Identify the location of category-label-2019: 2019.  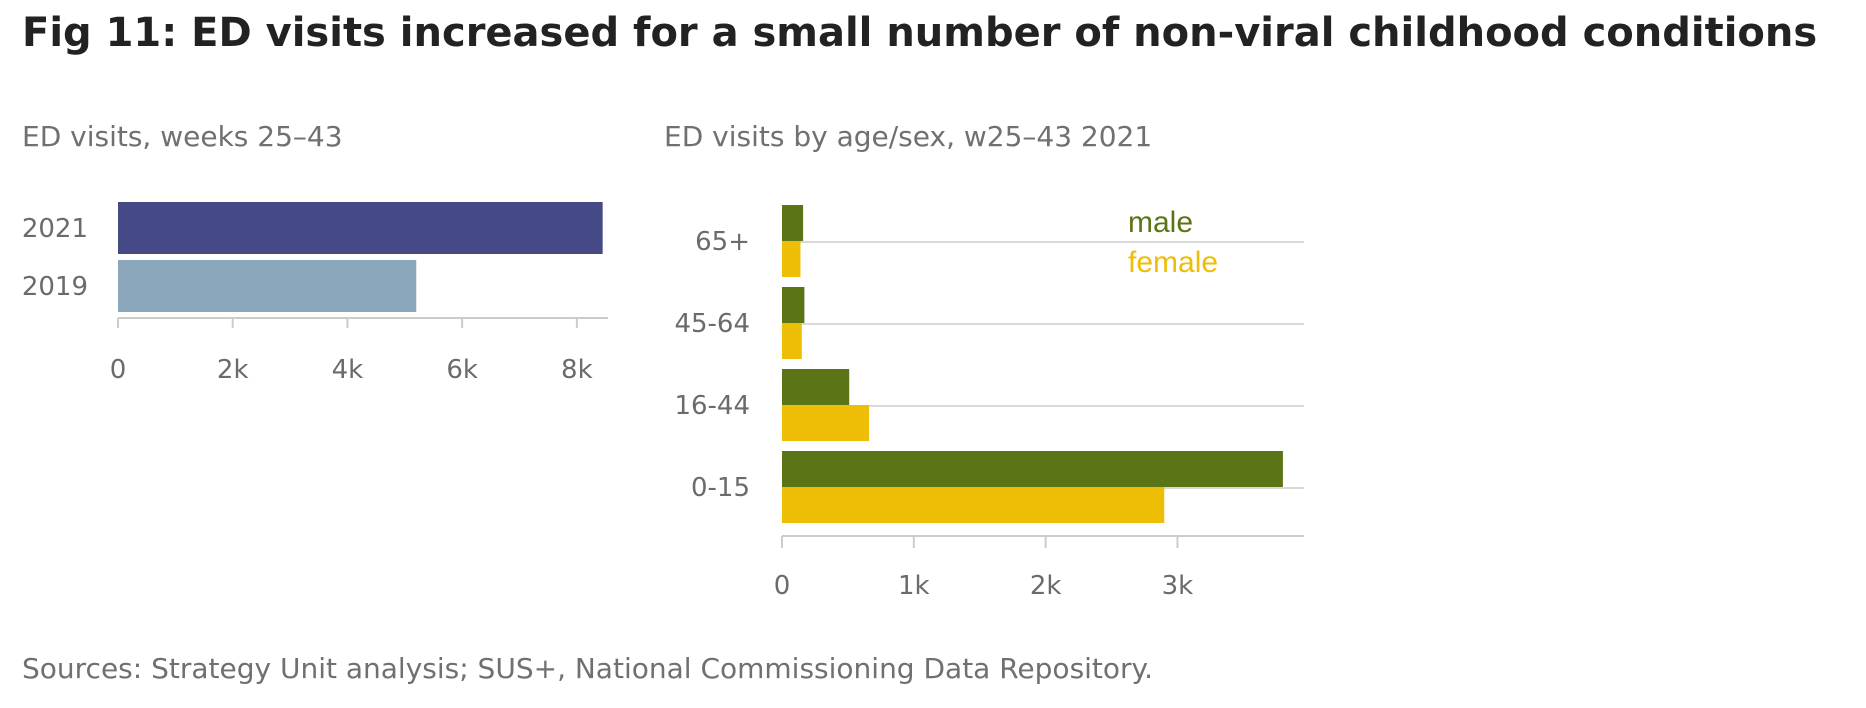
(55, 287).